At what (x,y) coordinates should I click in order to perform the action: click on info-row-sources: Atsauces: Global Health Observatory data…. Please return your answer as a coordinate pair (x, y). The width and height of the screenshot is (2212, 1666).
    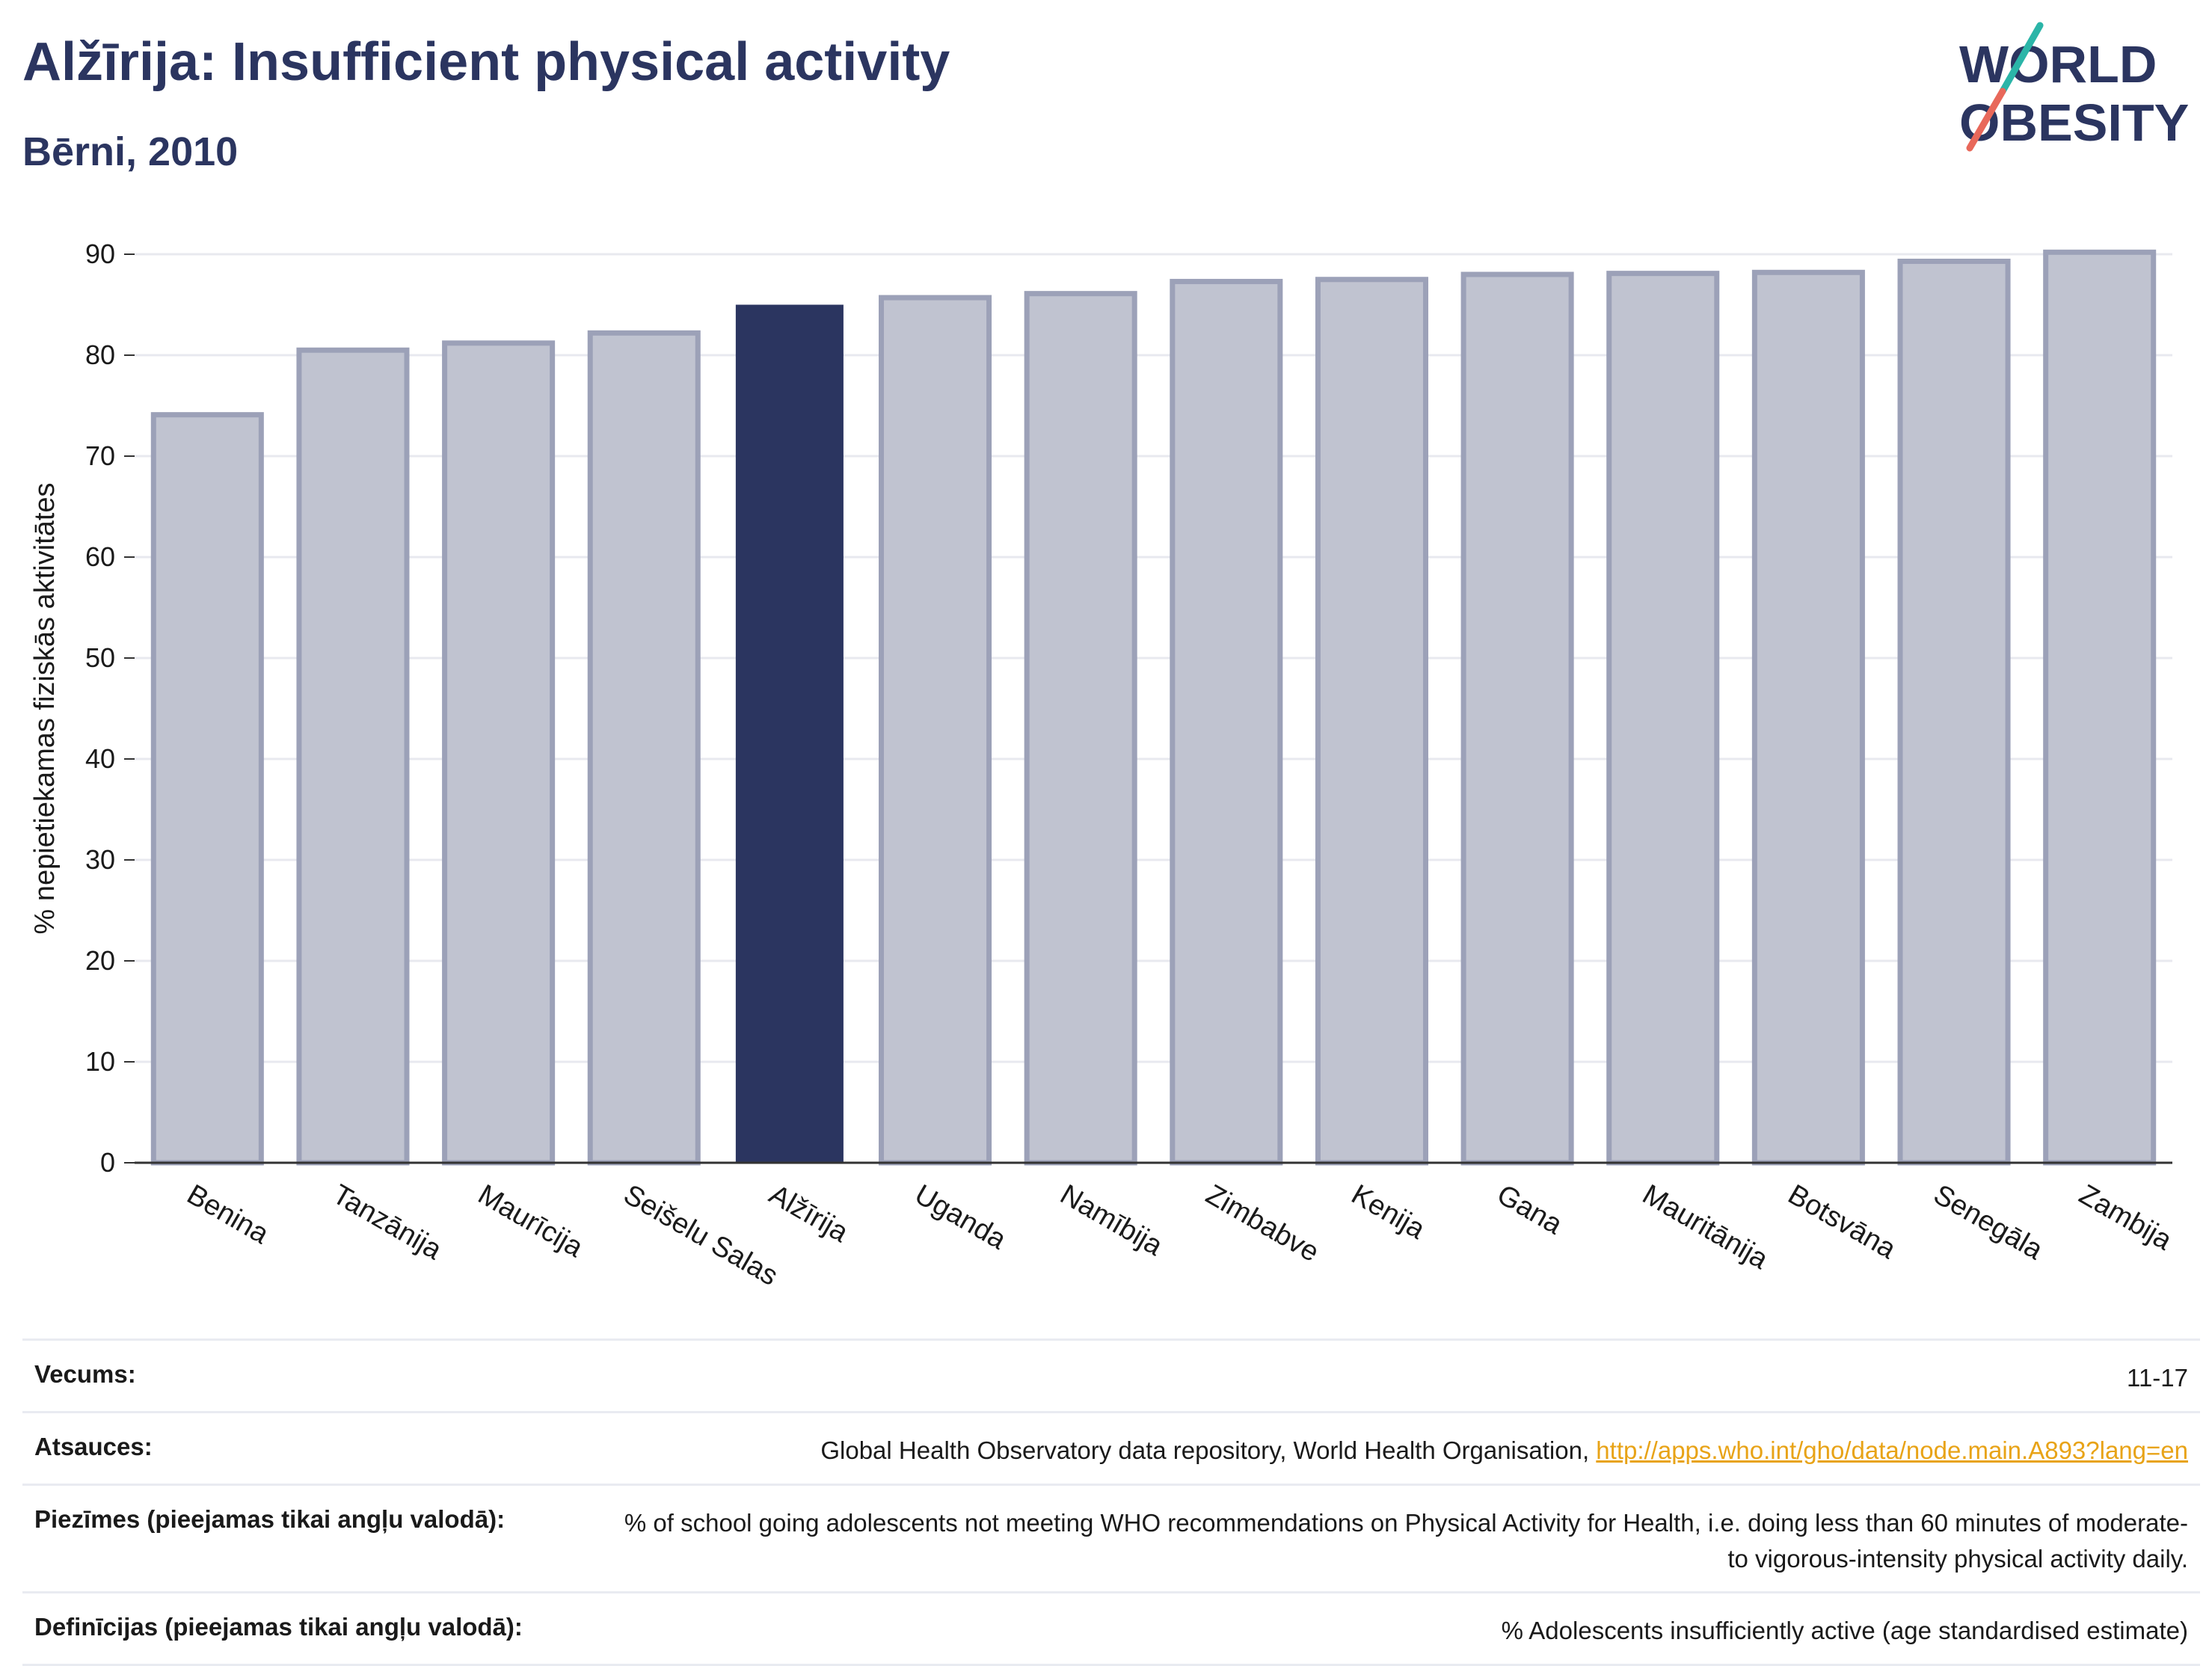
    Looking at the image, I should click on (1111, 1447).